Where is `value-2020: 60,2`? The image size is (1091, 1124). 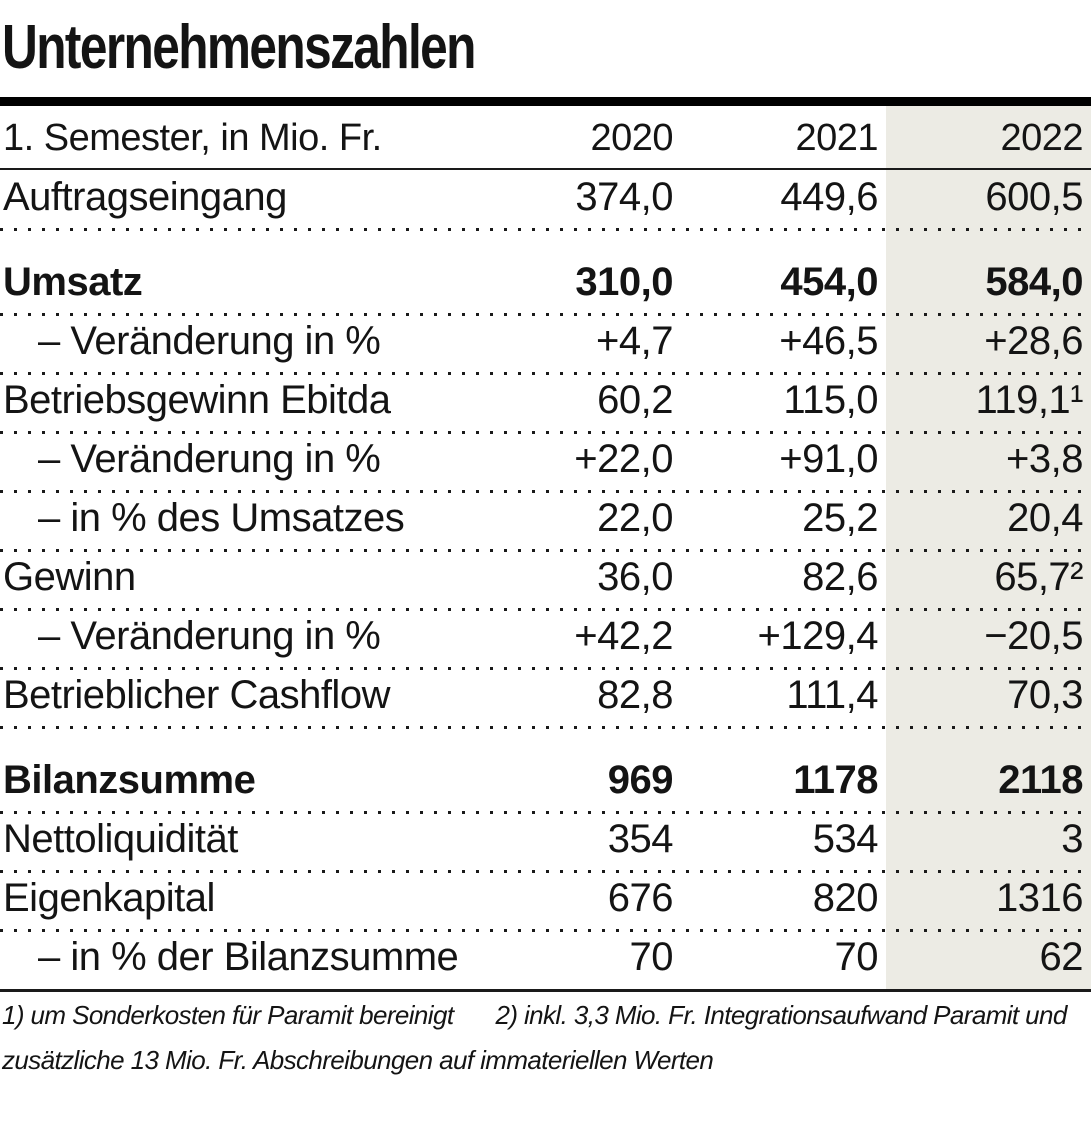
value-2020: 60,2 is located at coordinates (635, 400).